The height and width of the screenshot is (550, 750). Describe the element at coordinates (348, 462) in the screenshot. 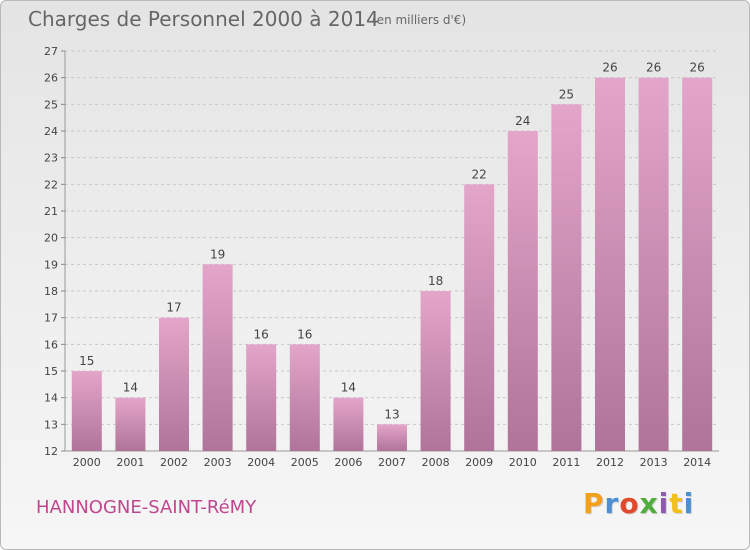

I see `x-tick-label-2006: 2006` at that location.